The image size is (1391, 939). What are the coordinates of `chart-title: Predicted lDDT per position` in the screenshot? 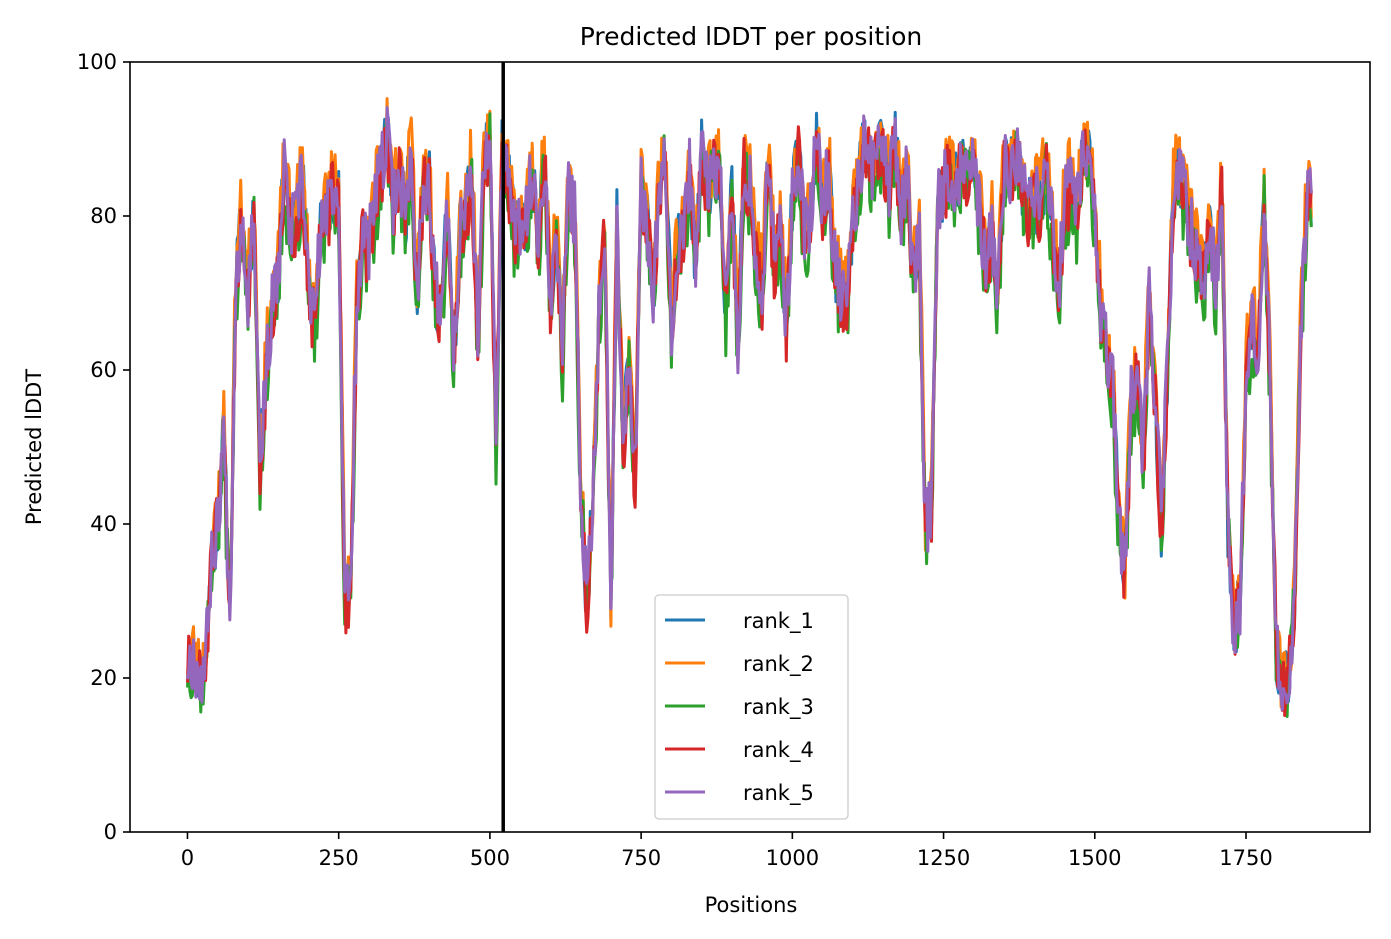 It's located at (751, 36).